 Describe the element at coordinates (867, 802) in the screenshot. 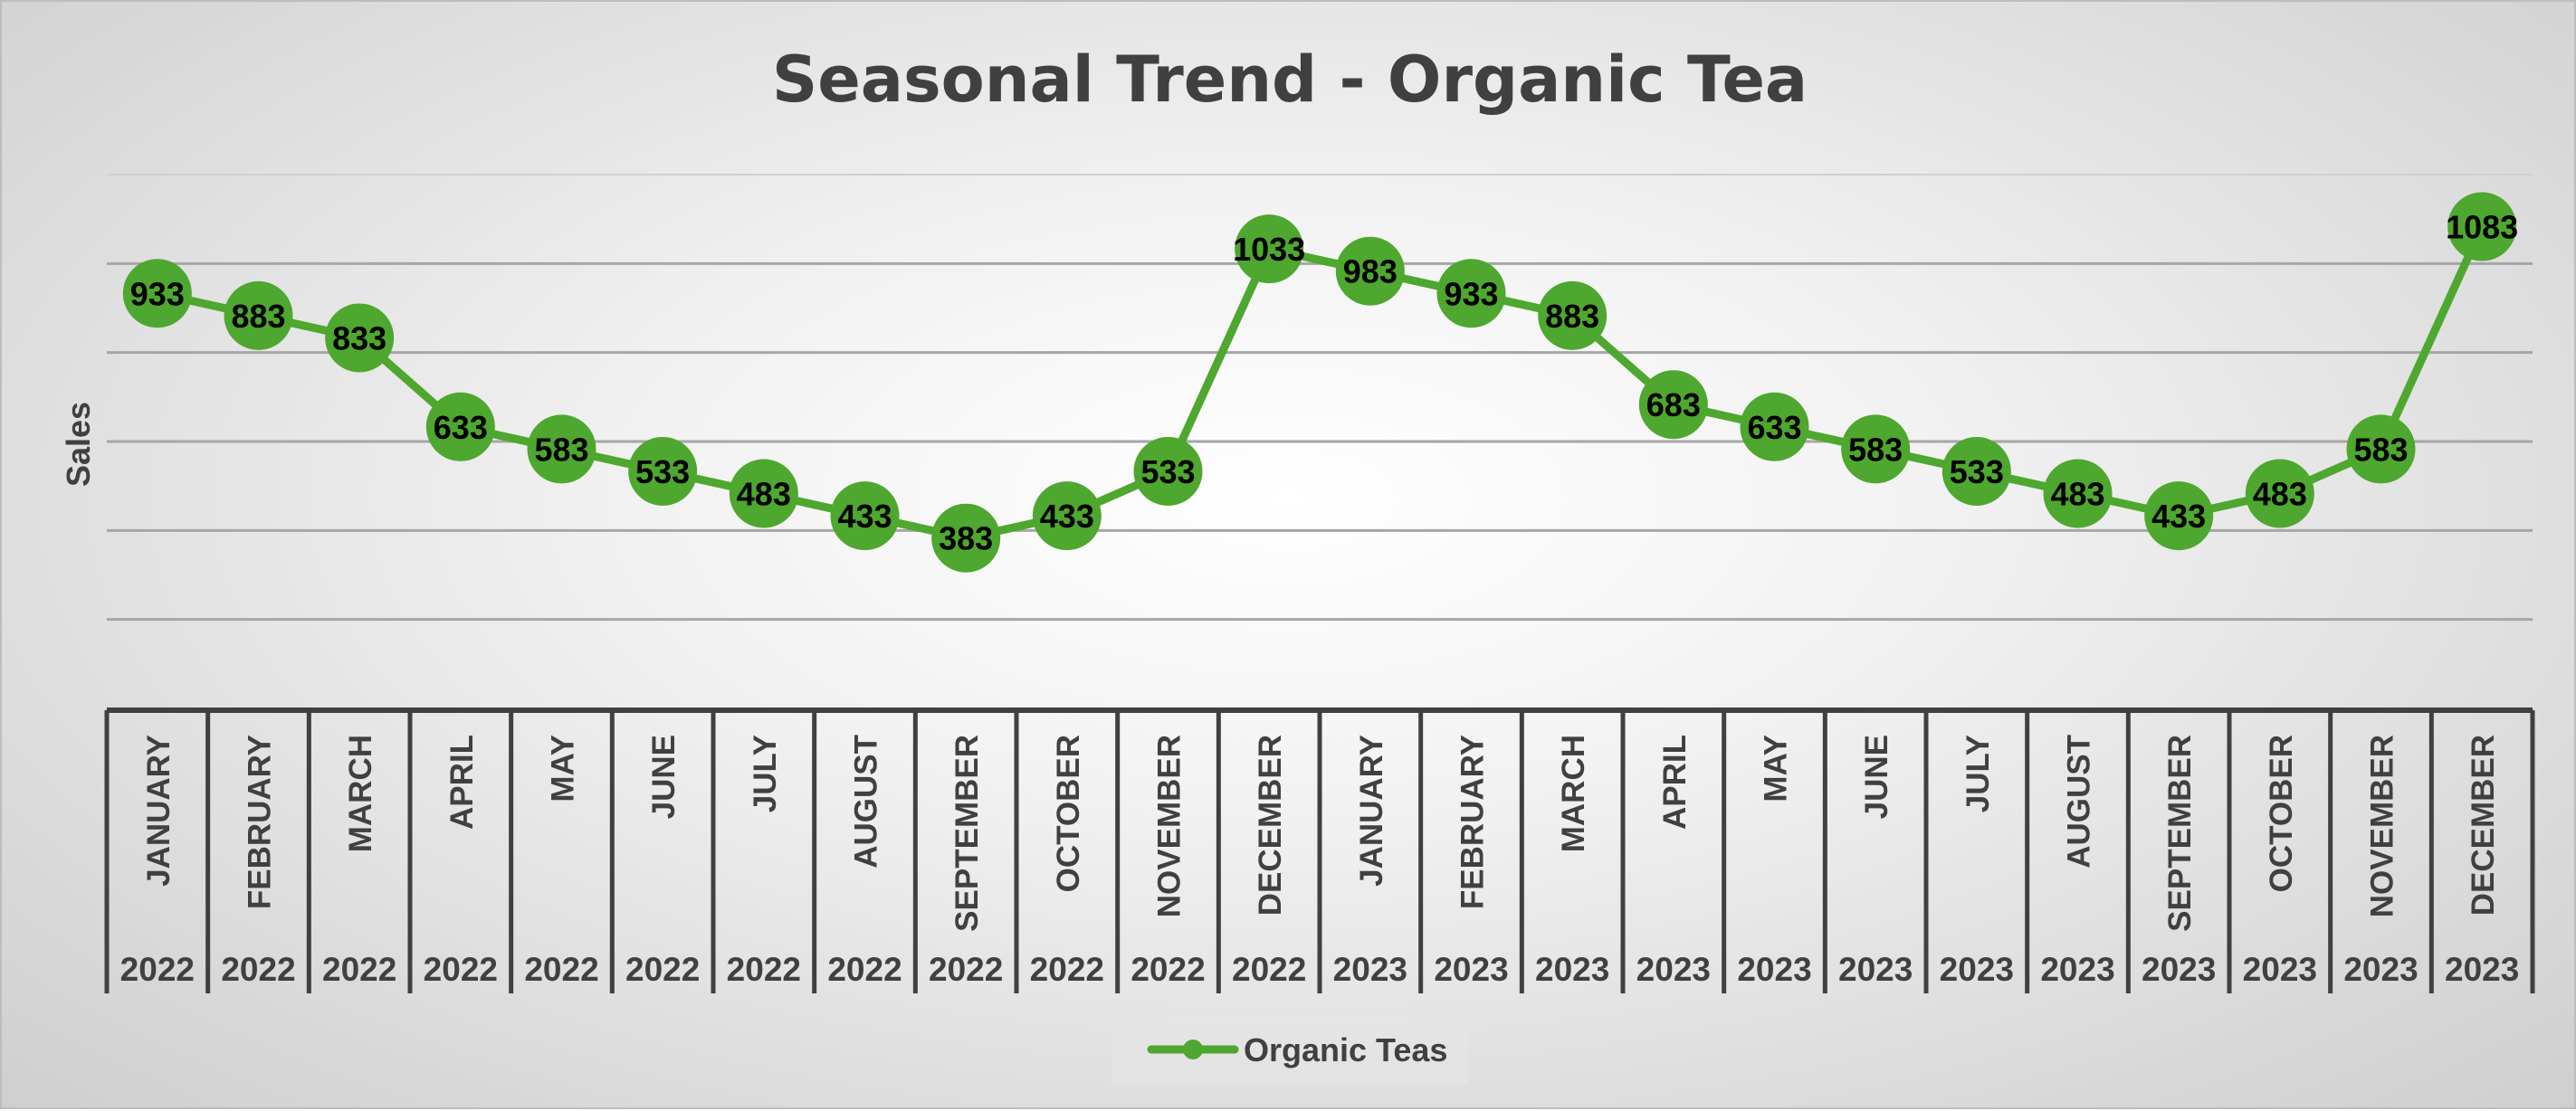

I see `month-tick-label: AUGUST` at that location.